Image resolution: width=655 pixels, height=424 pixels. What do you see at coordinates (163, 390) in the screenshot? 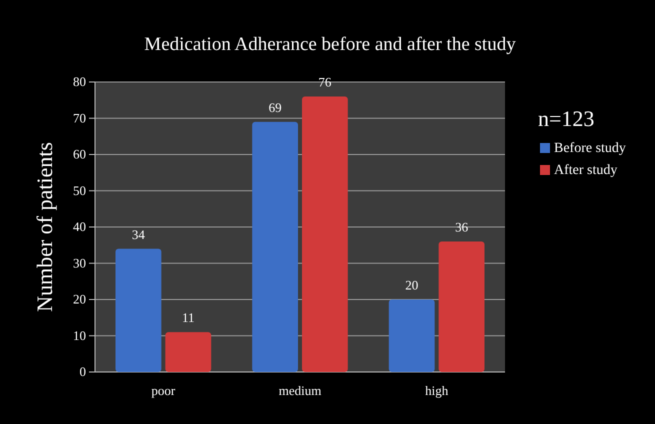
I see `x-tick-label: poor` at bounding box center [163, 390].